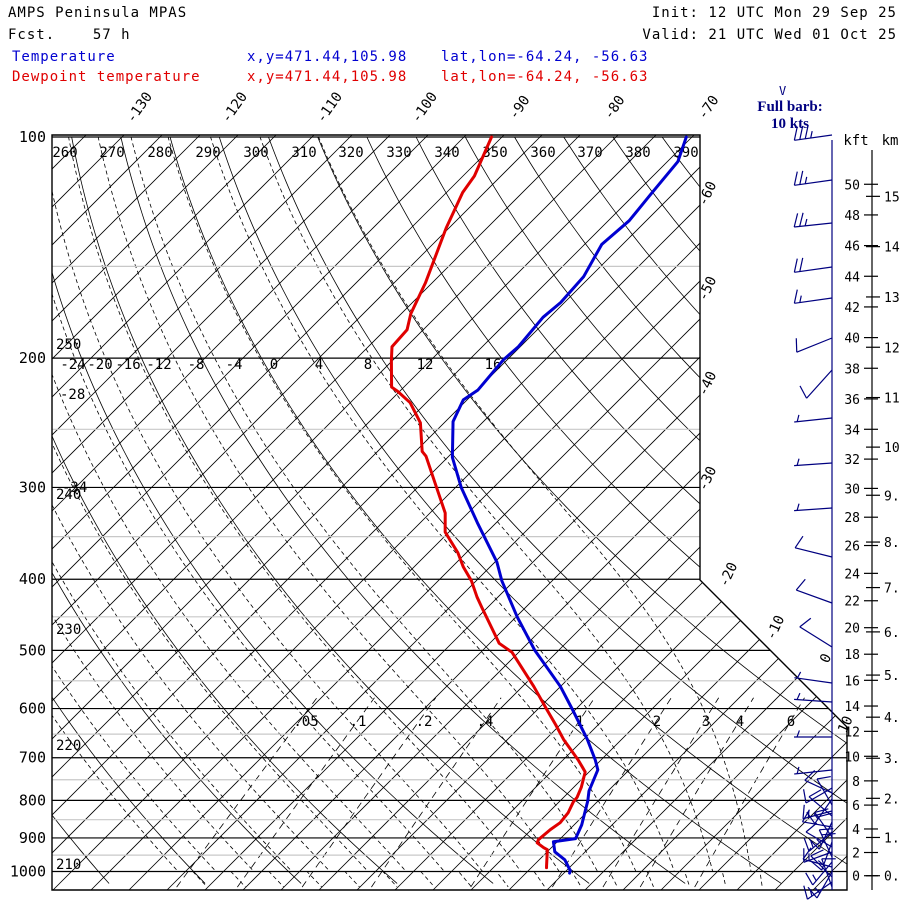 The image size is (900, 900). I want to click on moist-adiabat-label: -8, so click(196, 365).